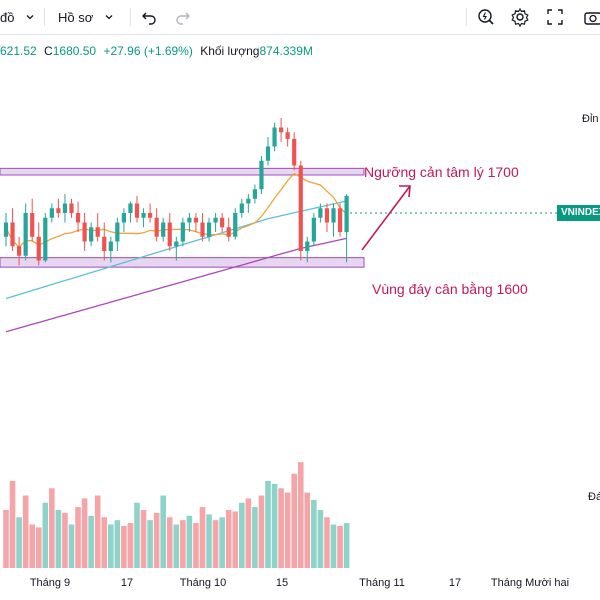 This screenshot has height=600, width=600. Describe the element at coordinates (405, 191) in the screenshot. I see `arrow-head-icon` at that location.